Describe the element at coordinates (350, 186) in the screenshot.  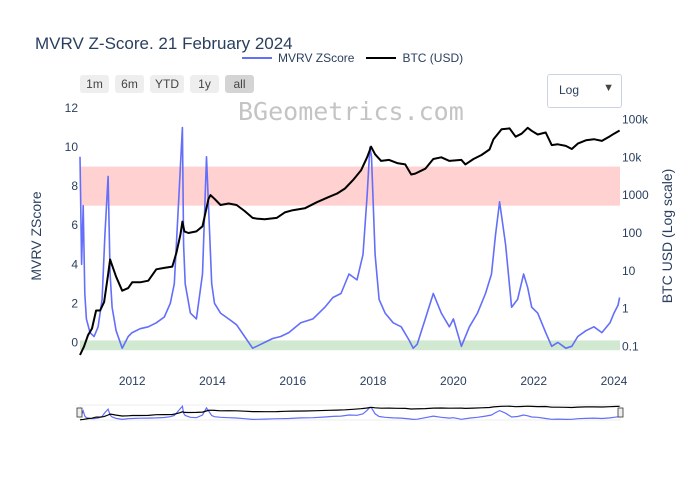
I see `band-overvalued` at that location.